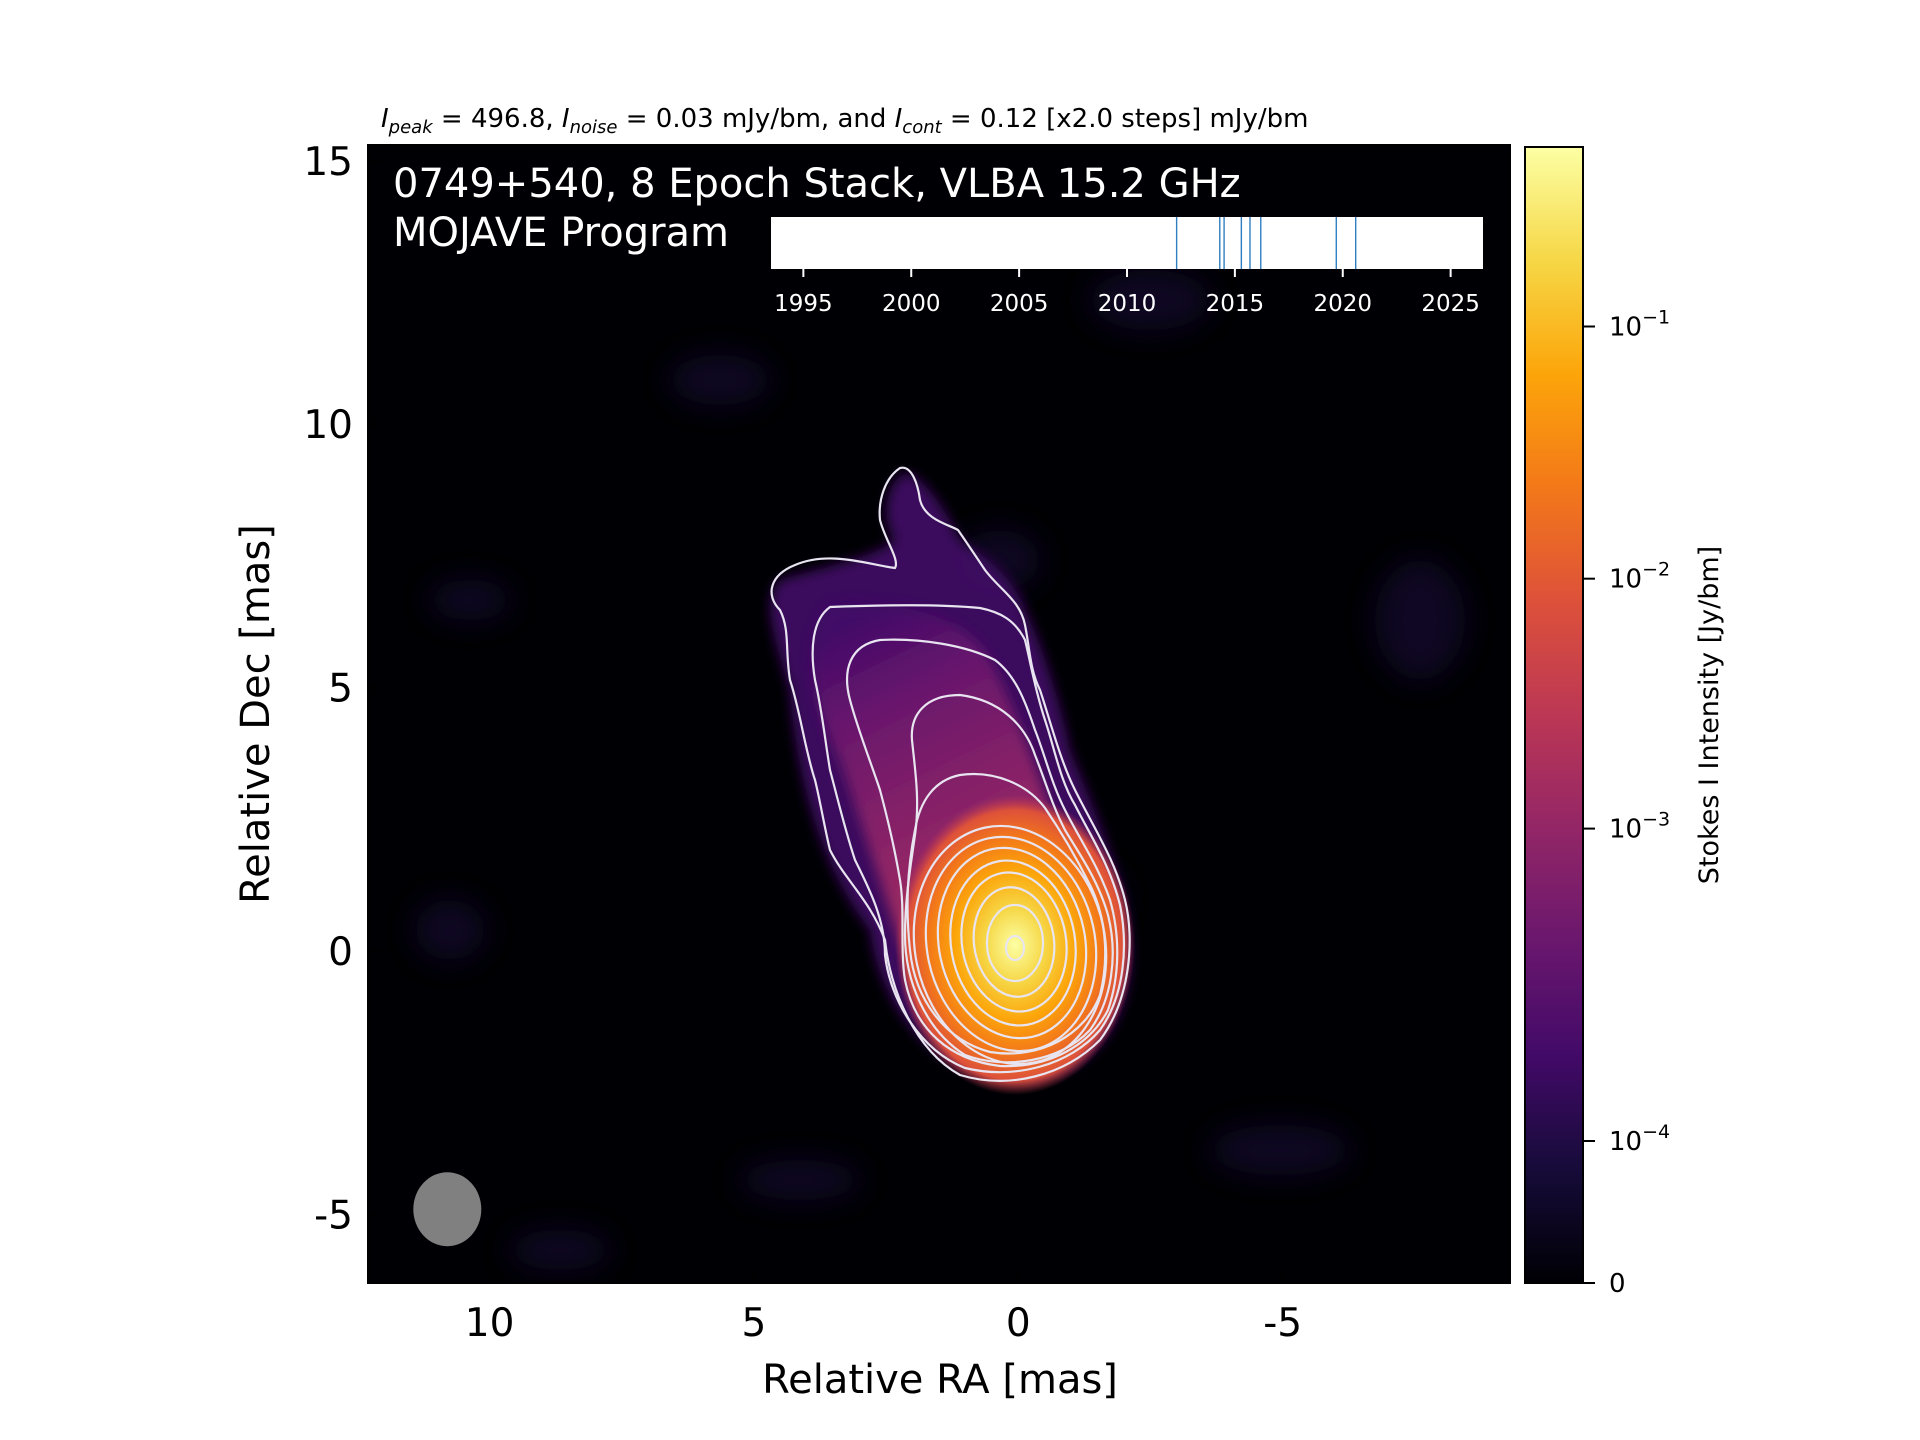  I want to click on colorbar-tick-label: 10⁻³, so click(1639, 827).